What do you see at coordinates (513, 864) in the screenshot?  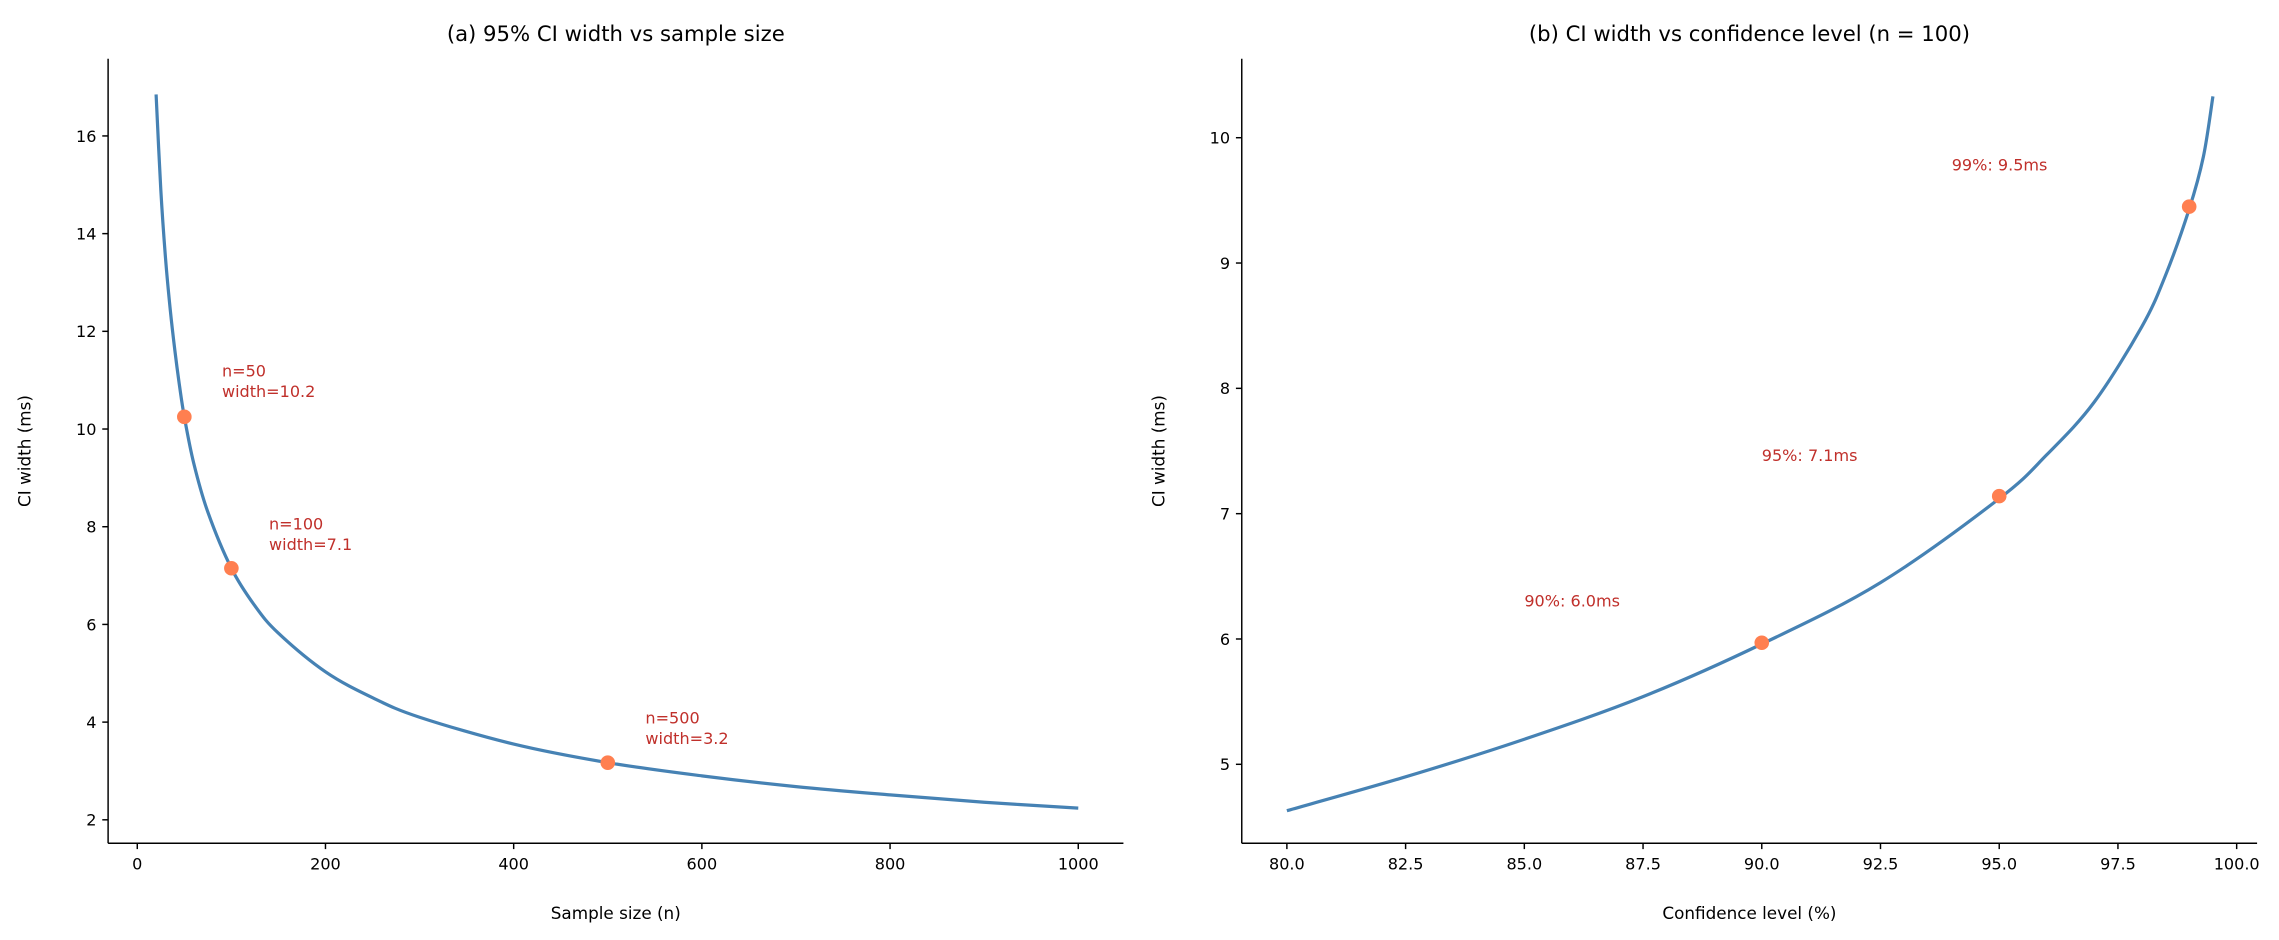 I see `x-tick-label: 400` at bounding box center [513, 864].